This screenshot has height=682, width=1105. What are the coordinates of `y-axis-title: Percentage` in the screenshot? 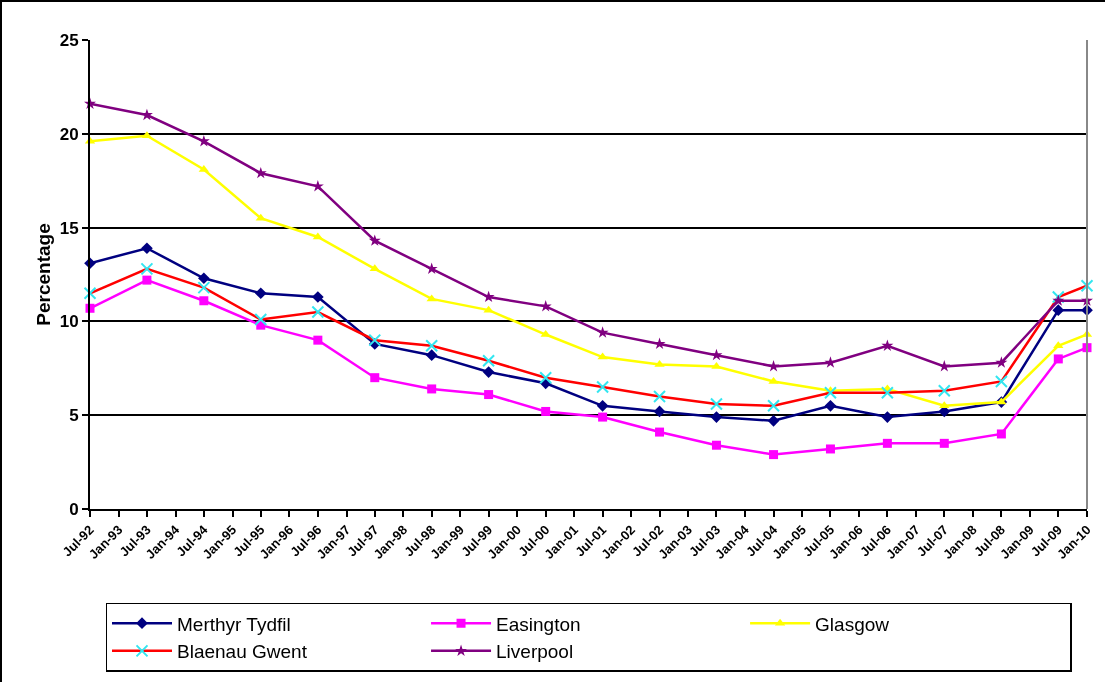 It's located at (44, 274).